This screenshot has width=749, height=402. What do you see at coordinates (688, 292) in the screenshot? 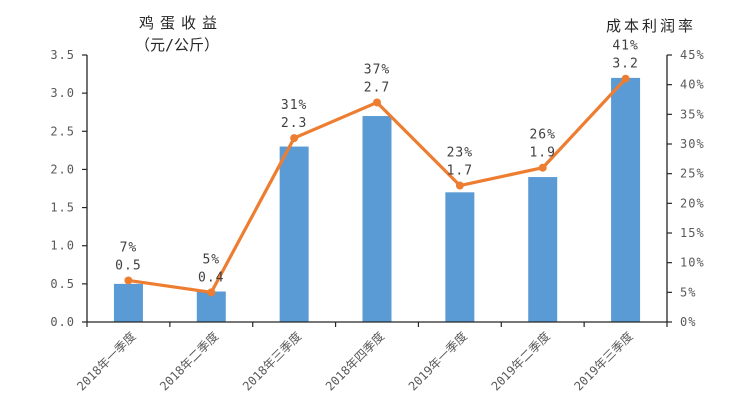
I see `right-axis-tick-label: 5%` at bounding box center [688, 292].